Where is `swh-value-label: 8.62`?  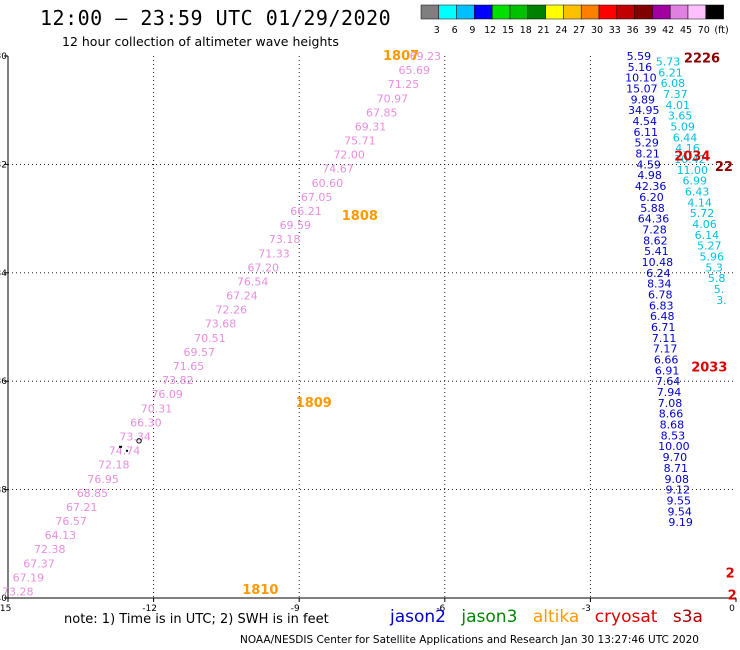
swh-value-label: 8.62 is located at coordinates (655, 240).